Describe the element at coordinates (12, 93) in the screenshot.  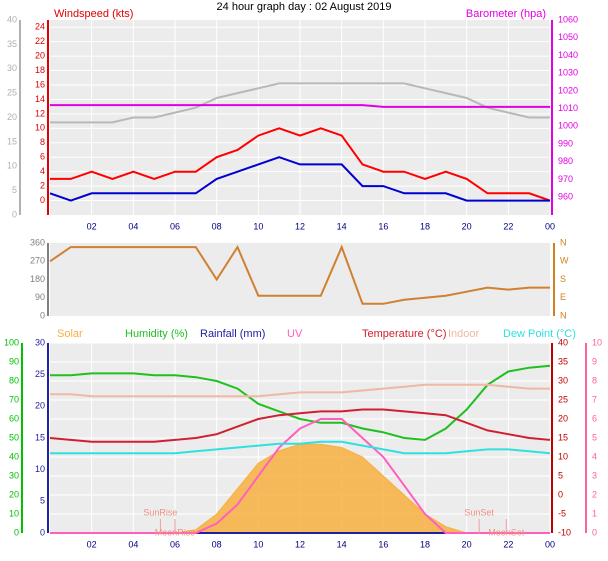
I see `y-tick-label: 25` at that location.